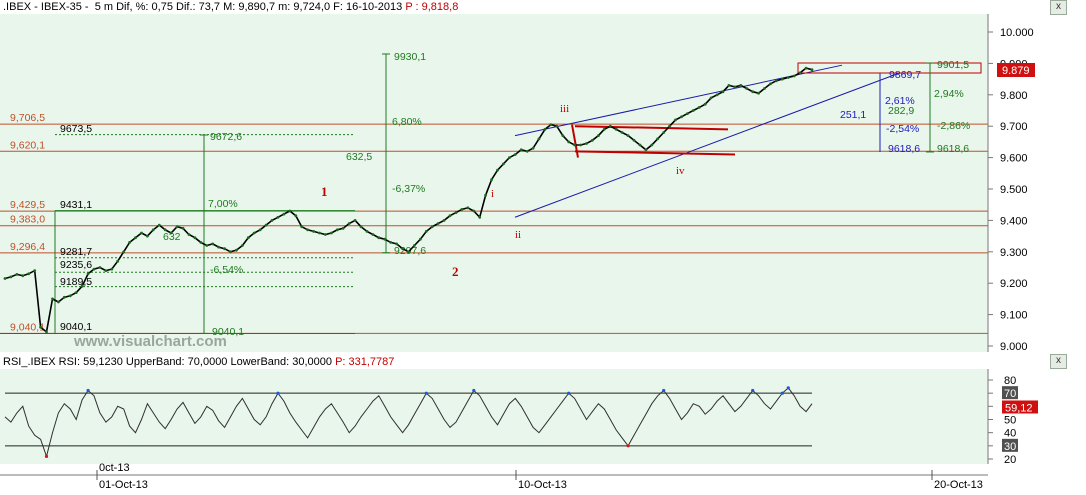  Describe the element at coordinates (575, 141) in the screenshot. I see `range-line` at that location.